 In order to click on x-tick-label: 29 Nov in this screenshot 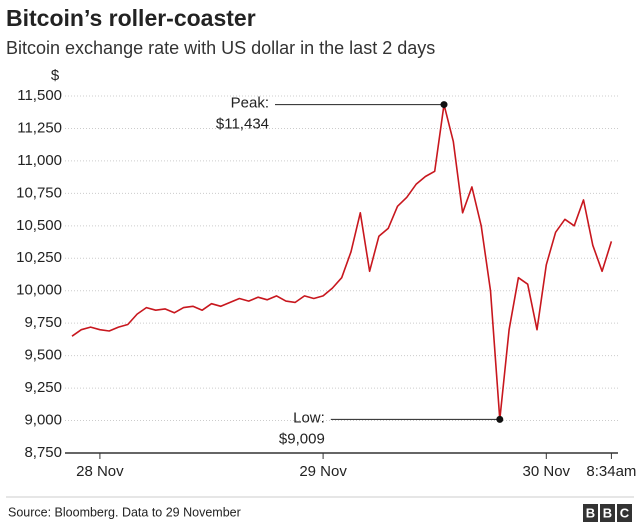, I will do `click(323, 471)`.